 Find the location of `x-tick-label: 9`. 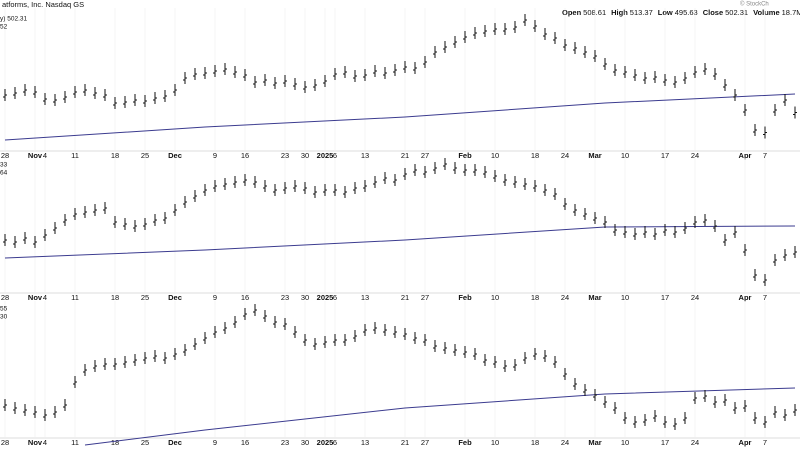

x-tick-label: 9 is located at coordinates (215, 442).